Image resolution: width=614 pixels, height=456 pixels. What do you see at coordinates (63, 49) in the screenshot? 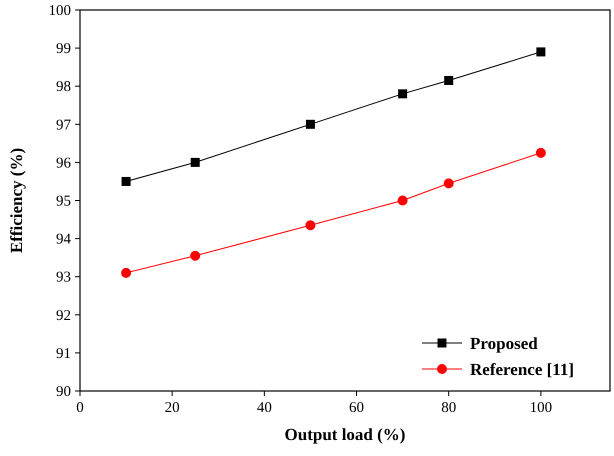
I see `y-tick-label: 99` at bounding box center [63, 49].